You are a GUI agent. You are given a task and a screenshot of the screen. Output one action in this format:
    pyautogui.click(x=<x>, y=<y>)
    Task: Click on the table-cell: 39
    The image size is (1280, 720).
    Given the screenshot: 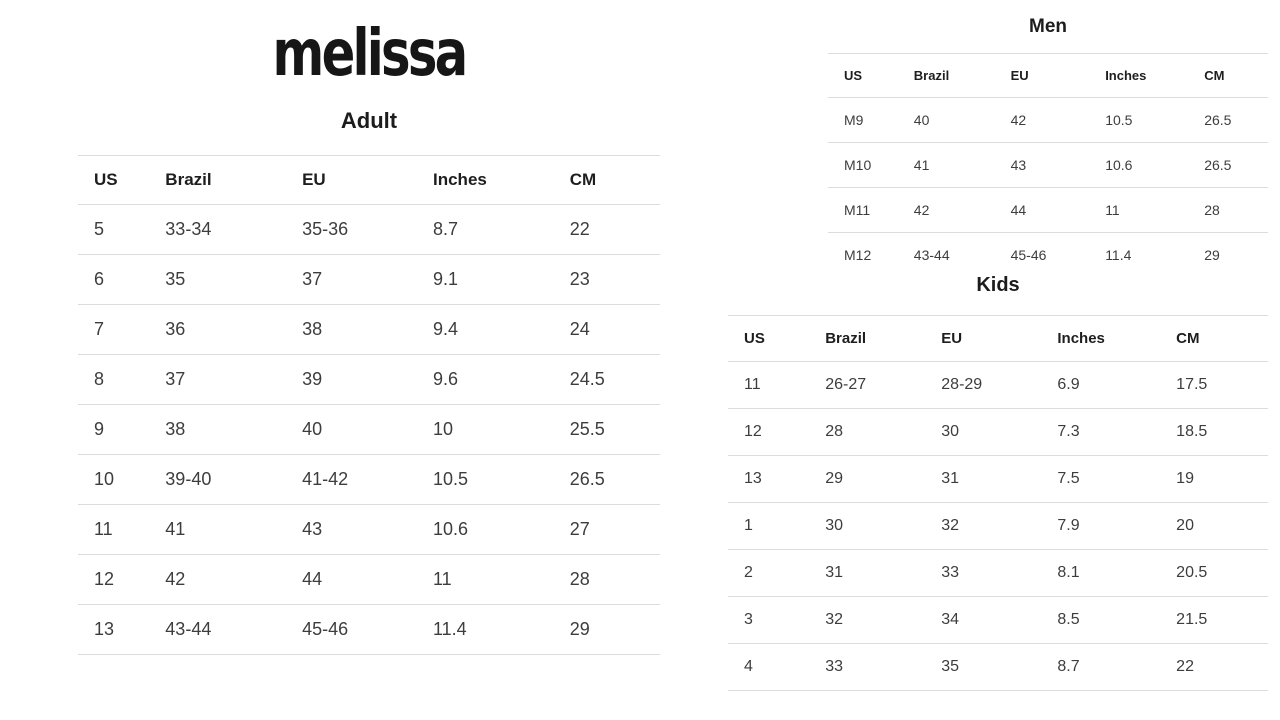 What is the action you would take?
    pyautogui.click(x=312, y=379)
    